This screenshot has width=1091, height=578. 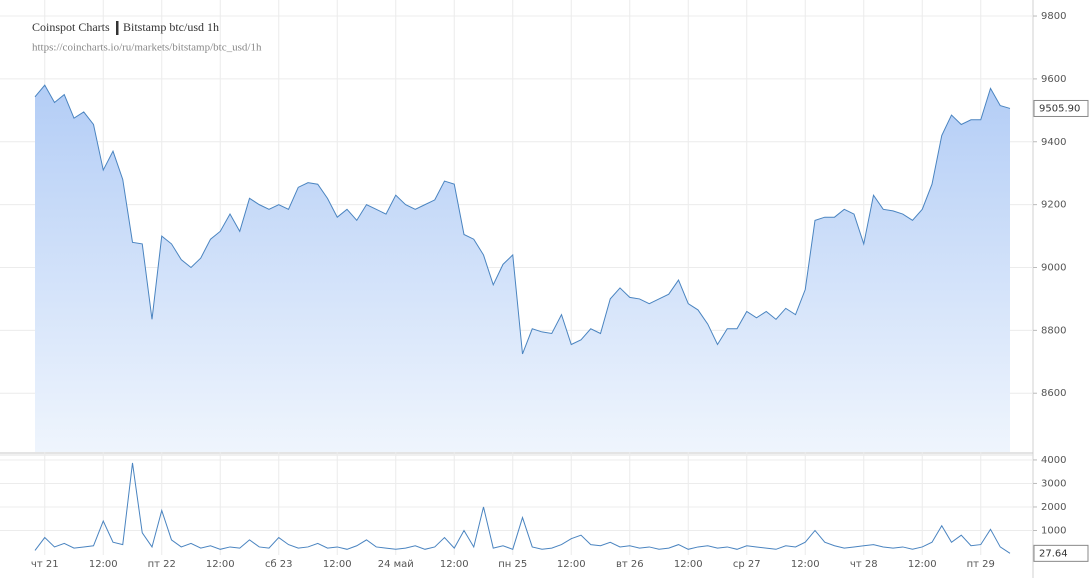 I want to click on y-tick-label: 8800, so click(x=1053, y=330).